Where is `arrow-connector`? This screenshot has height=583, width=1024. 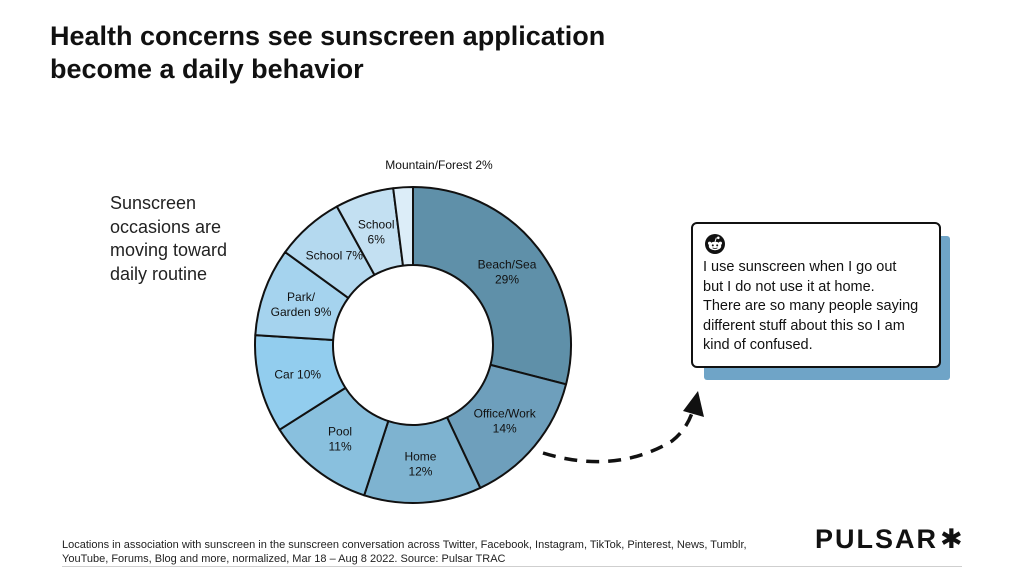
arrow-connector is located at coordinates (623, 427).